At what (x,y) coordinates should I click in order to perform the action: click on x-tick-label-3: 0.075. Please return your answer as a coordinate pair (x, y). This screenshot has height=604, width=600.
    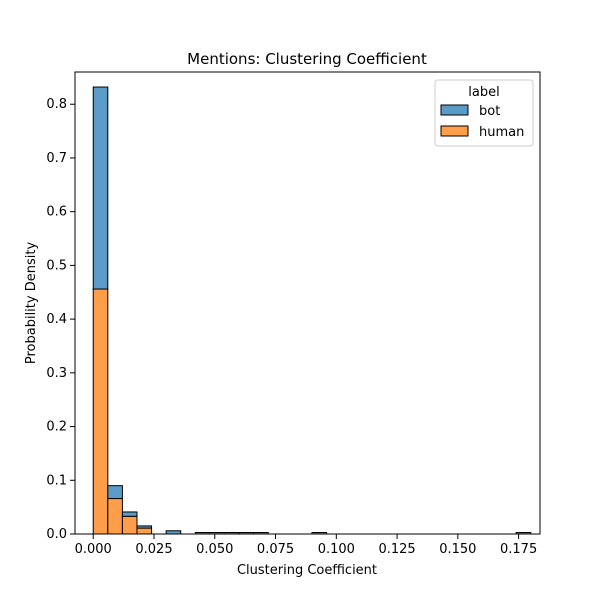
    Looking at the image, I should click on (275, 549).